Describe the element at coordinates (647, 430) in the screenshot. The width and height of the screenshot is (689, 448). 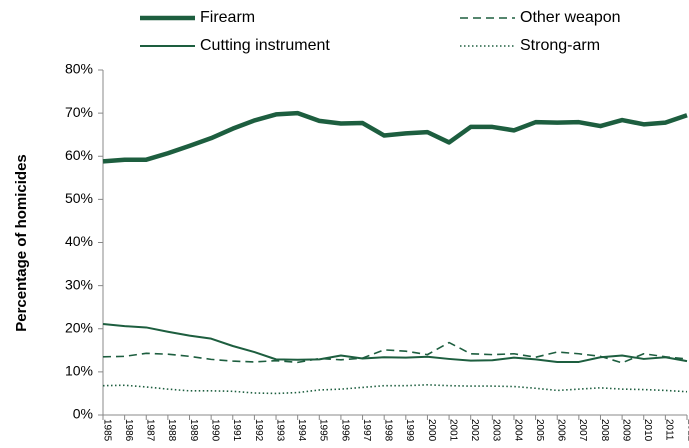
I see `x-tick-label: 2010` at that location.